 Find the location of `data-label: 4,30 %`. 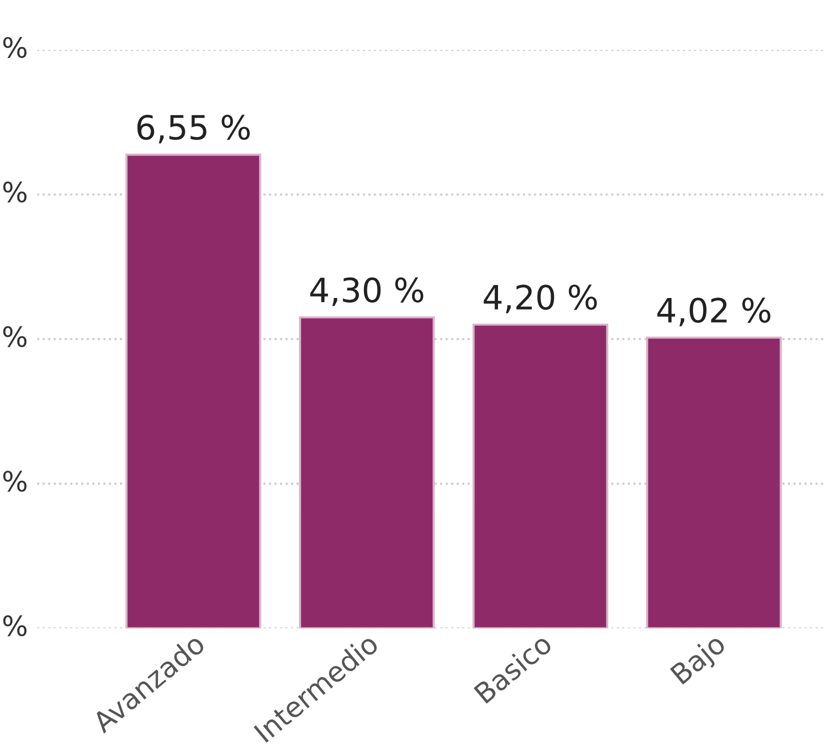

data-label: 4,30 % is located at coordinates (367, 291).